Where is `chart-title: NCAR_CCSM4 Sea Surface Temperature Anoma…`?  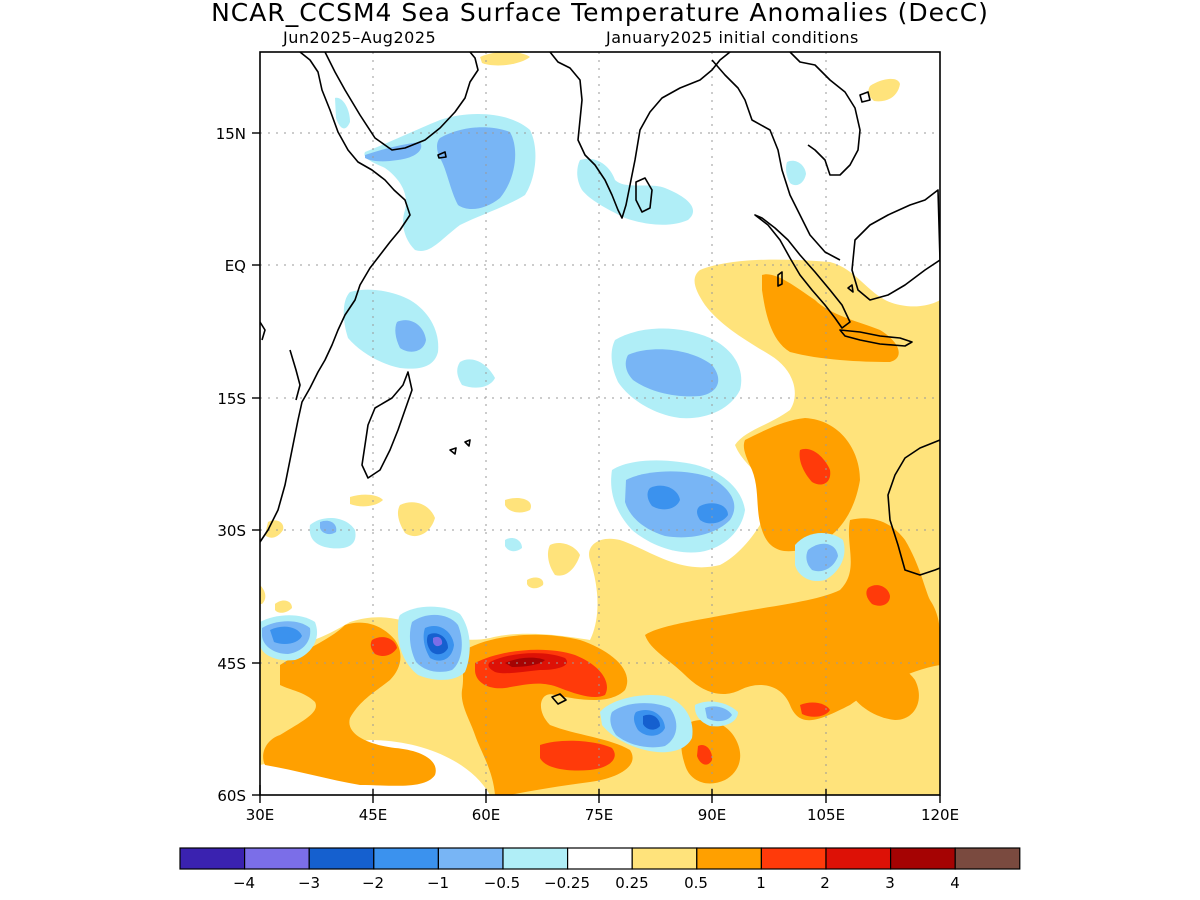 chart-title: NCAR_CCSM4 Sea Surface Temperature Anoma… is located at coordinates (600, 13).